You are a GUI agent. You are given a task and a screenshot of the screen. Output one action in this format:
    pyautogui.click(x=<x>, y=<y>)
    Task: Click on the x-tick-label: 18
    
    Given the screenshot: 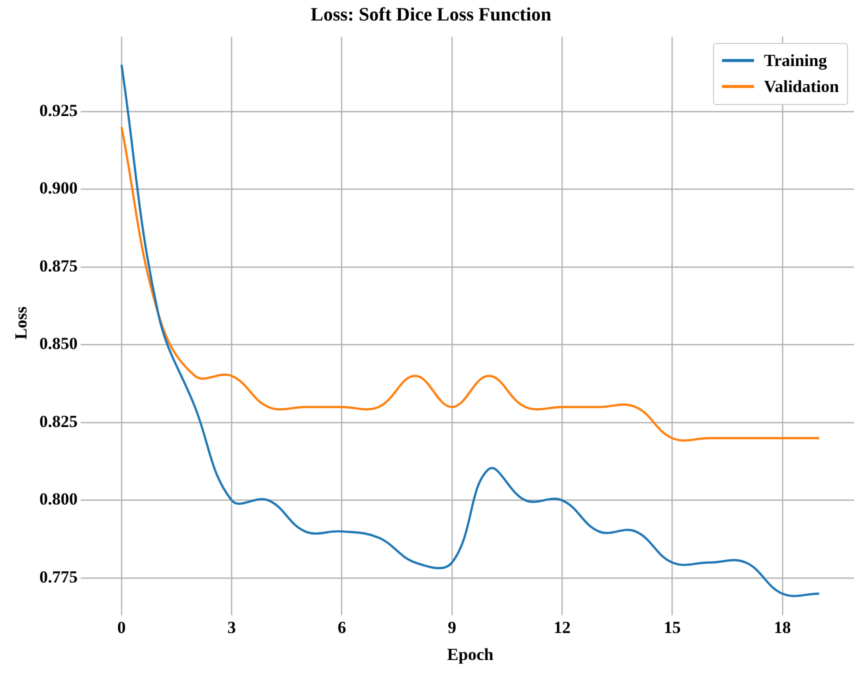 What is the action you would take?
    pyautogui.click(x=782, y=627)
    